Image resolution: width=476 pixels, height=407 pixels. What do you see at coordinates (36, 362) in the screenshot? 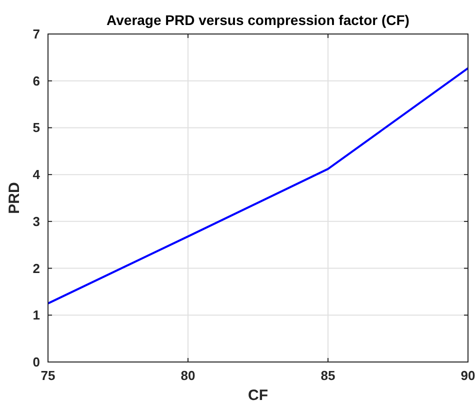
I see `y-tick-label: 0` at bounding box center [36, 362].